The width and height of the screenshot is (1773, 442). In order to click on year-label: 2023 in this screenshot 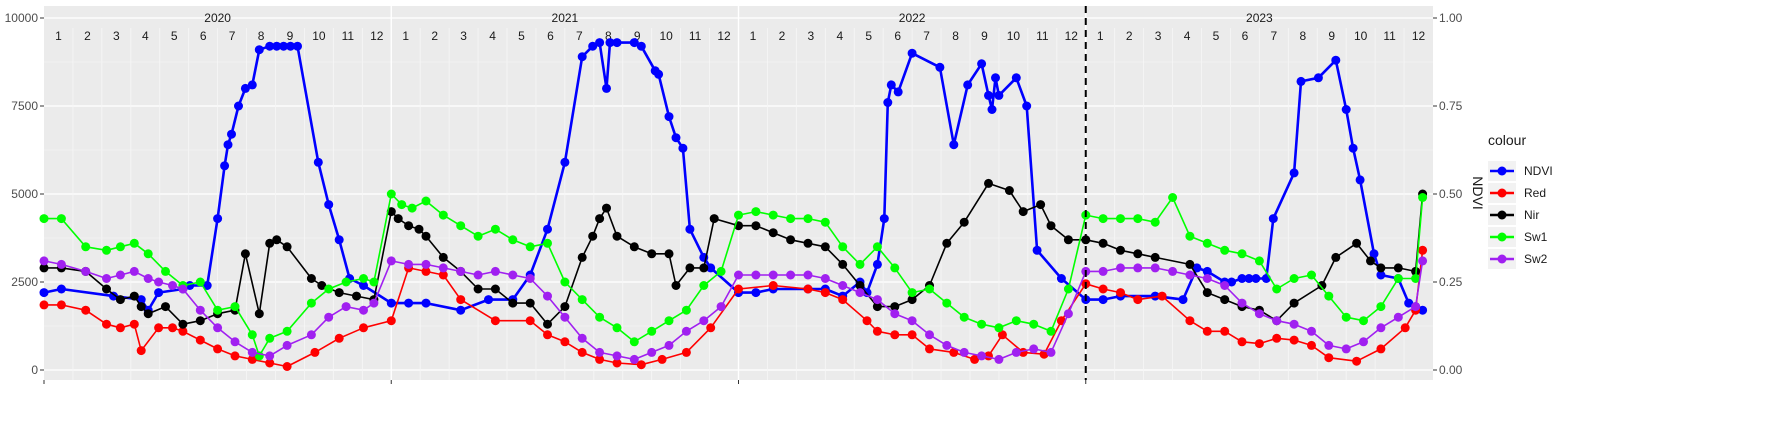, I will do `click(1259, 18)`.